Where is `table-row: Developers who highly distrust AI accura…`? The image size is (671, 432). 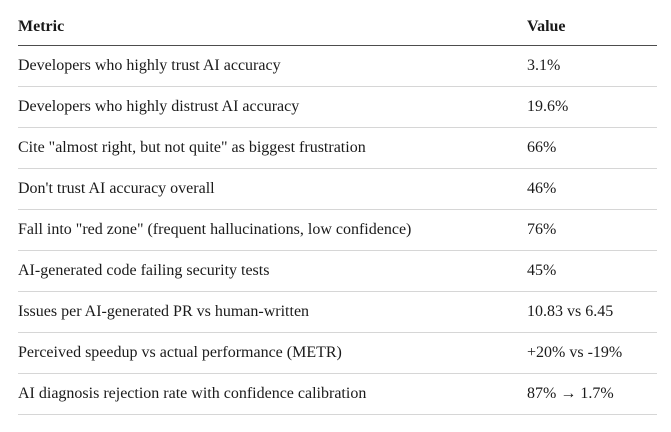 table-row: Developers who highly distrust AI accura… is located at coordinates (337, 107).